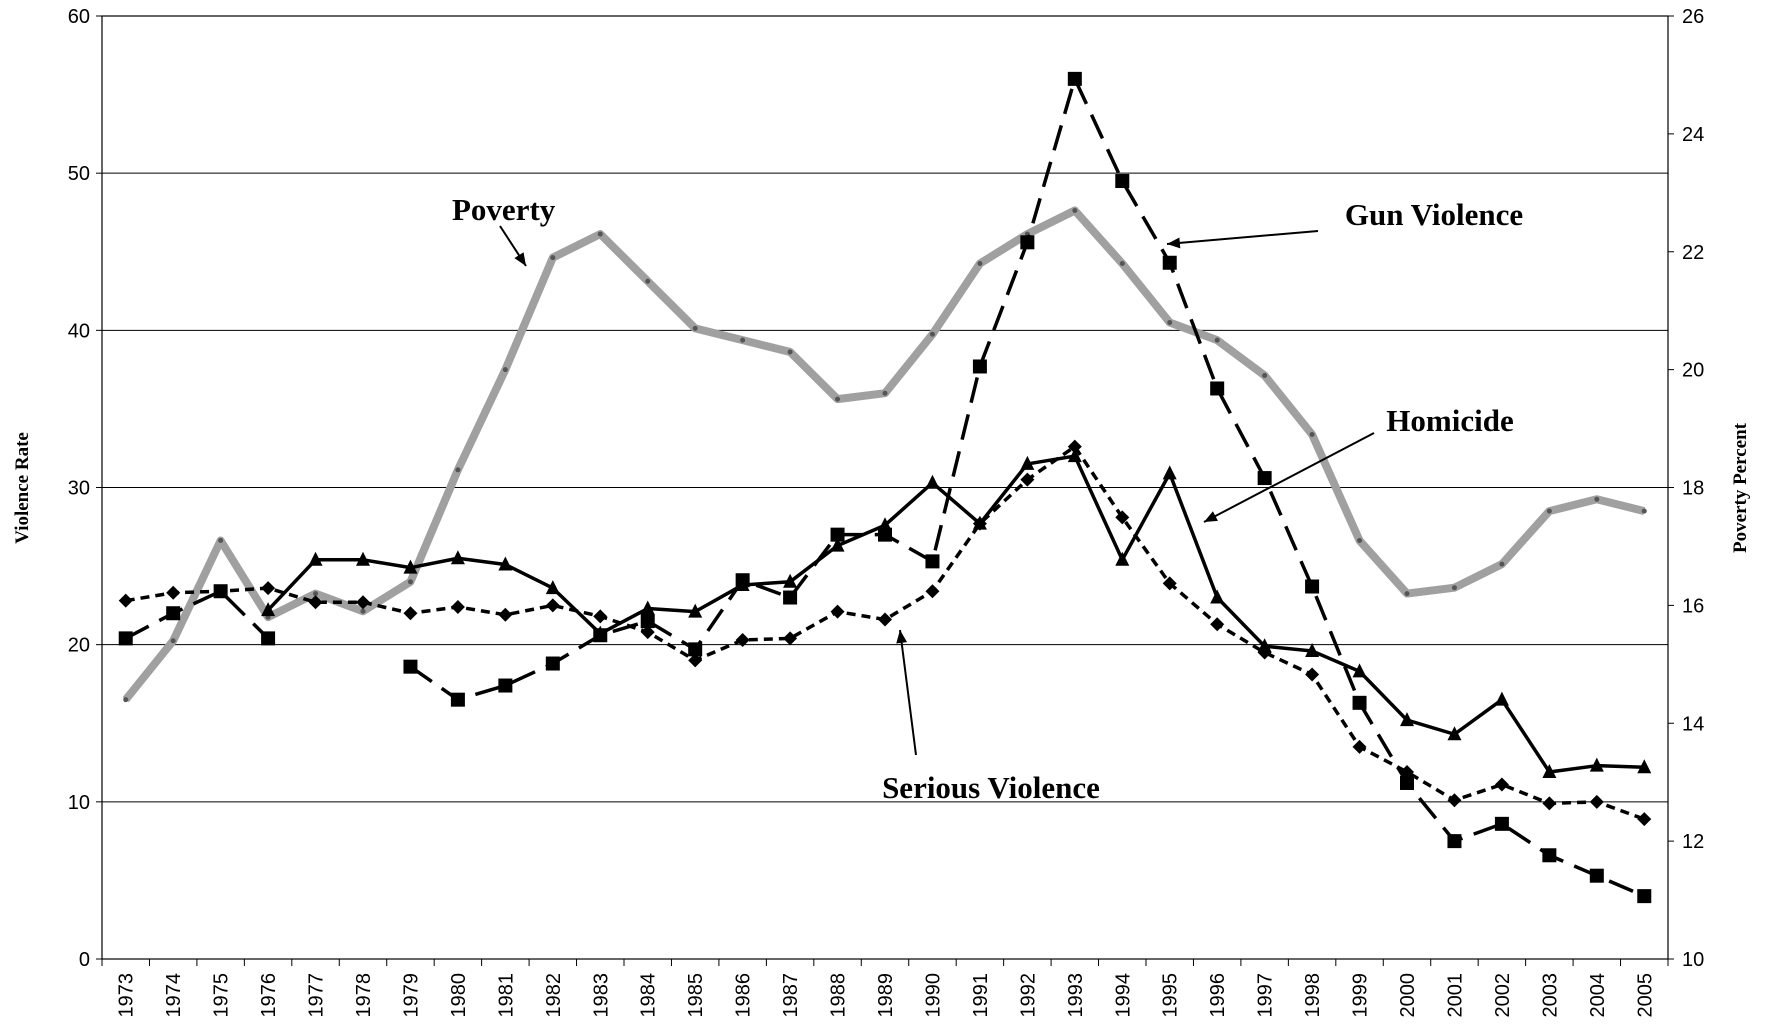  I want to click on x-tick-label: 1987, so click(791, 995).